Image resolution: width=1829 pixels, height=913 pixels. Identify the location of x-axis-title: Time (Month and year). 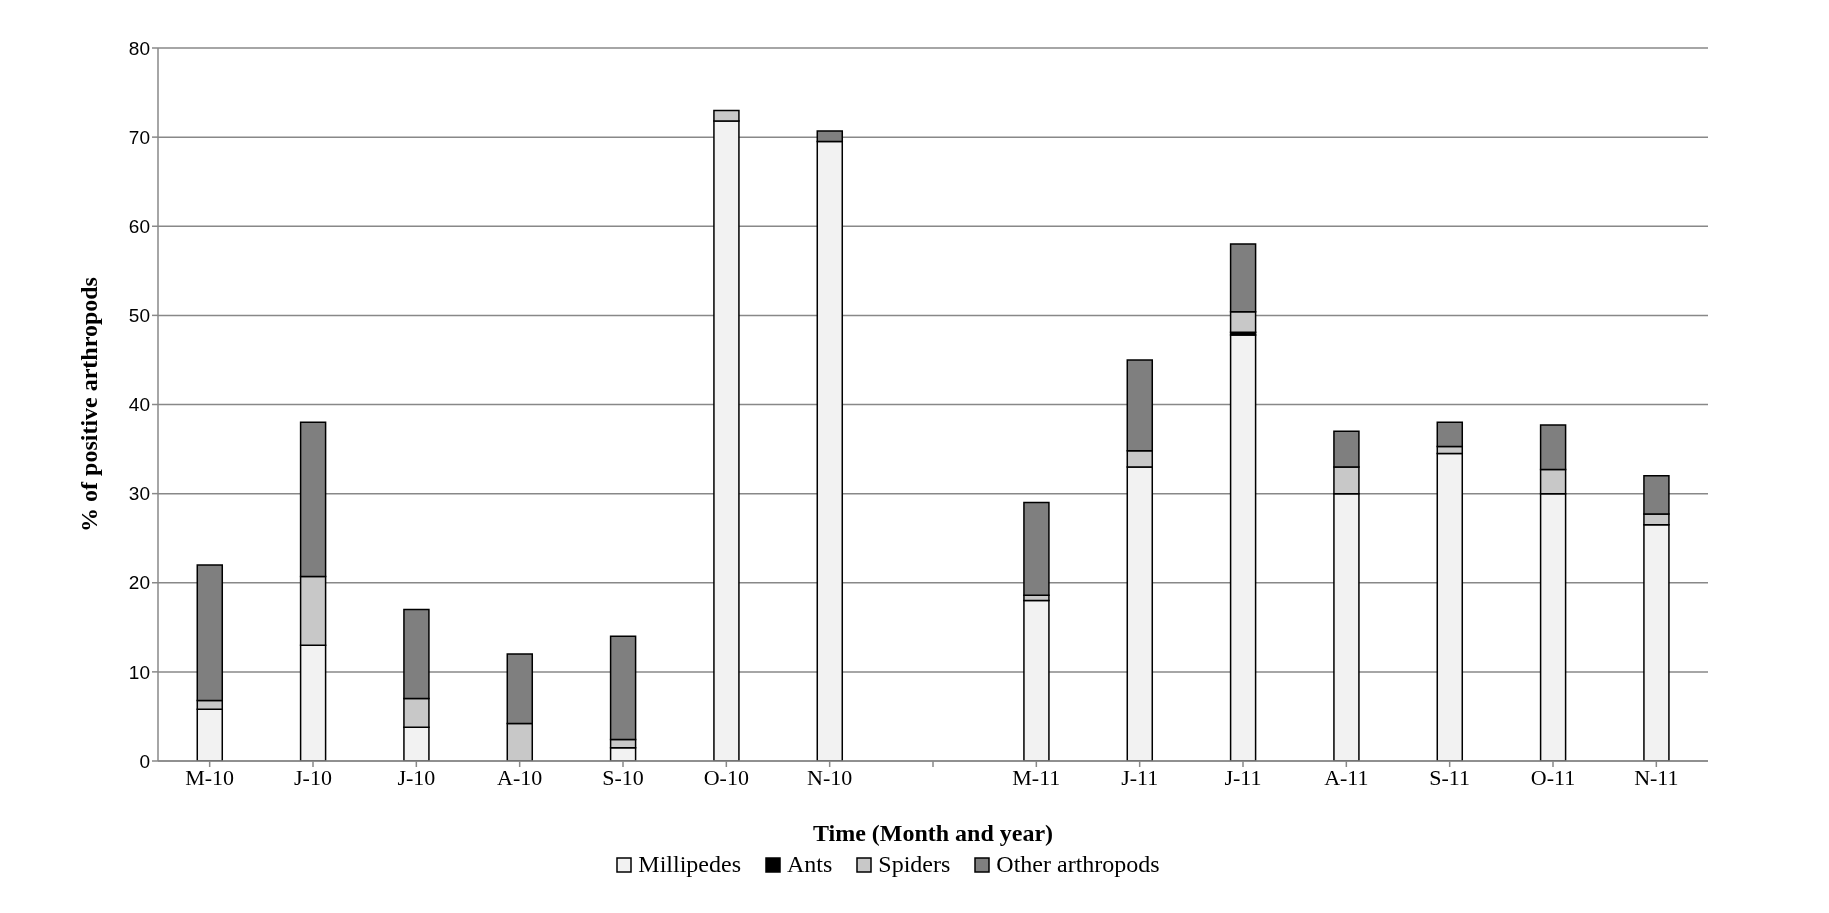
(933, 833).